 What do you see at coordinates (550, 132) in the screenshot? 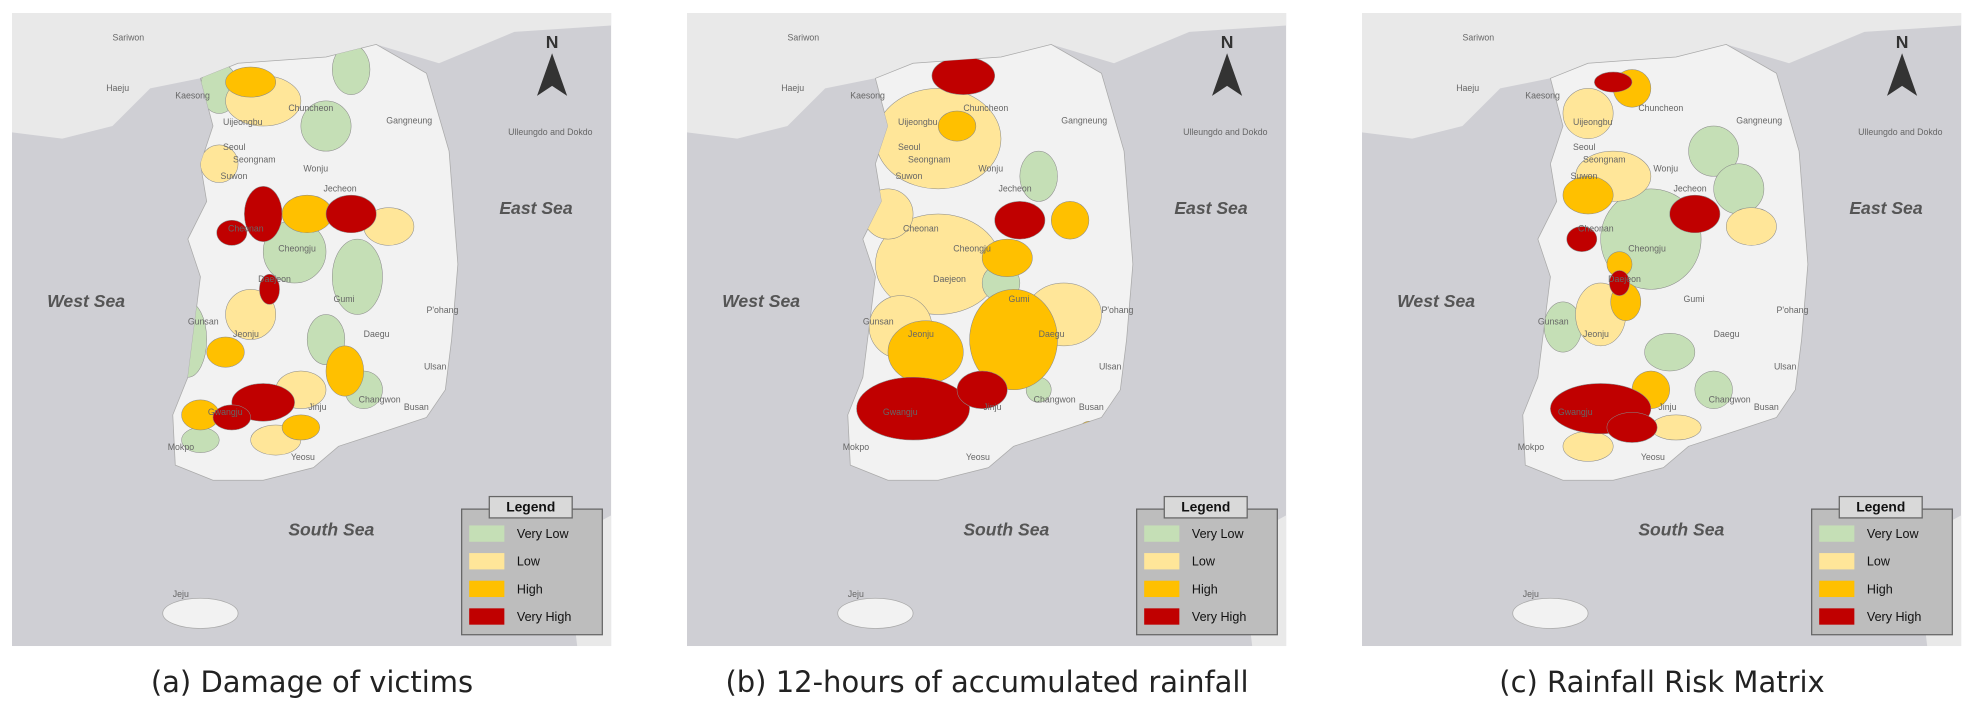
I see `place-label: Ulleungdo and Dokdo` at bounding box center [550, 132].